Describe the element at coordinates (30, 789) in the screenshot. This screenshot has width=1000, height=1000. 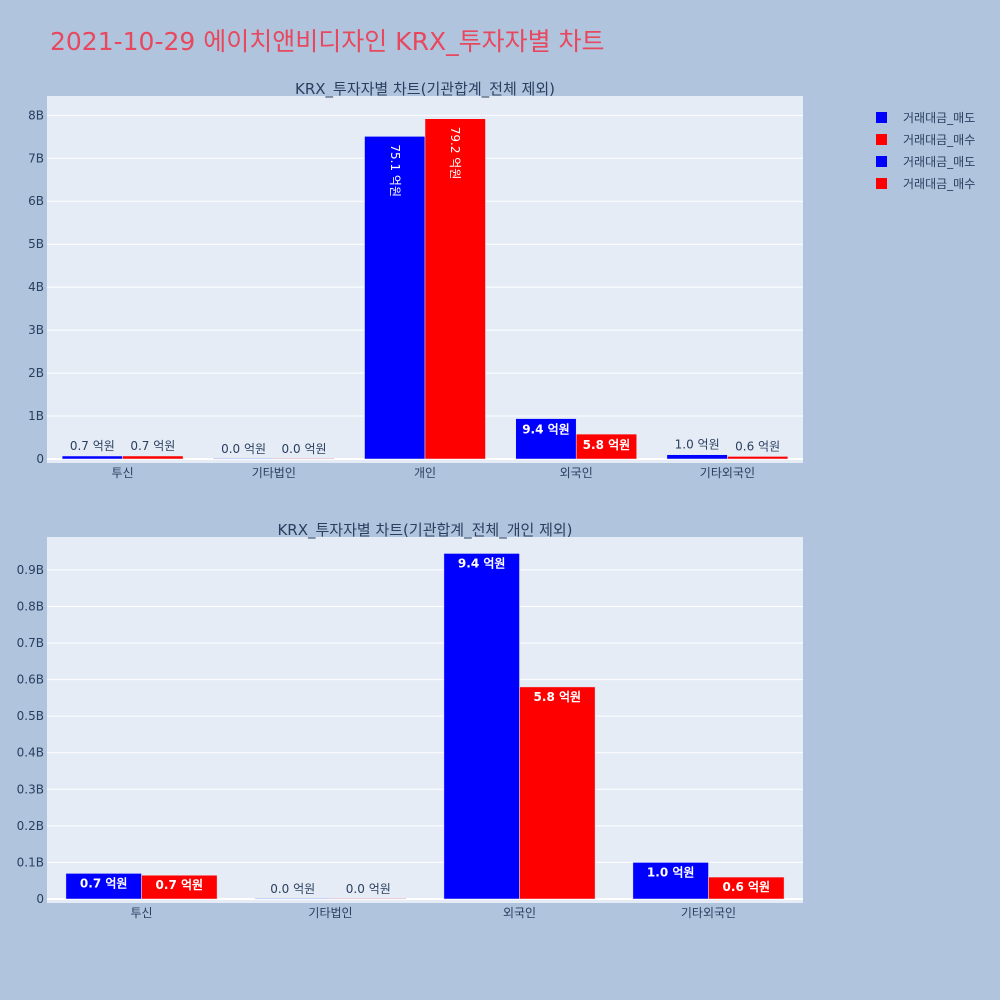
I see `y-tick-label: 0.3B` at that location.